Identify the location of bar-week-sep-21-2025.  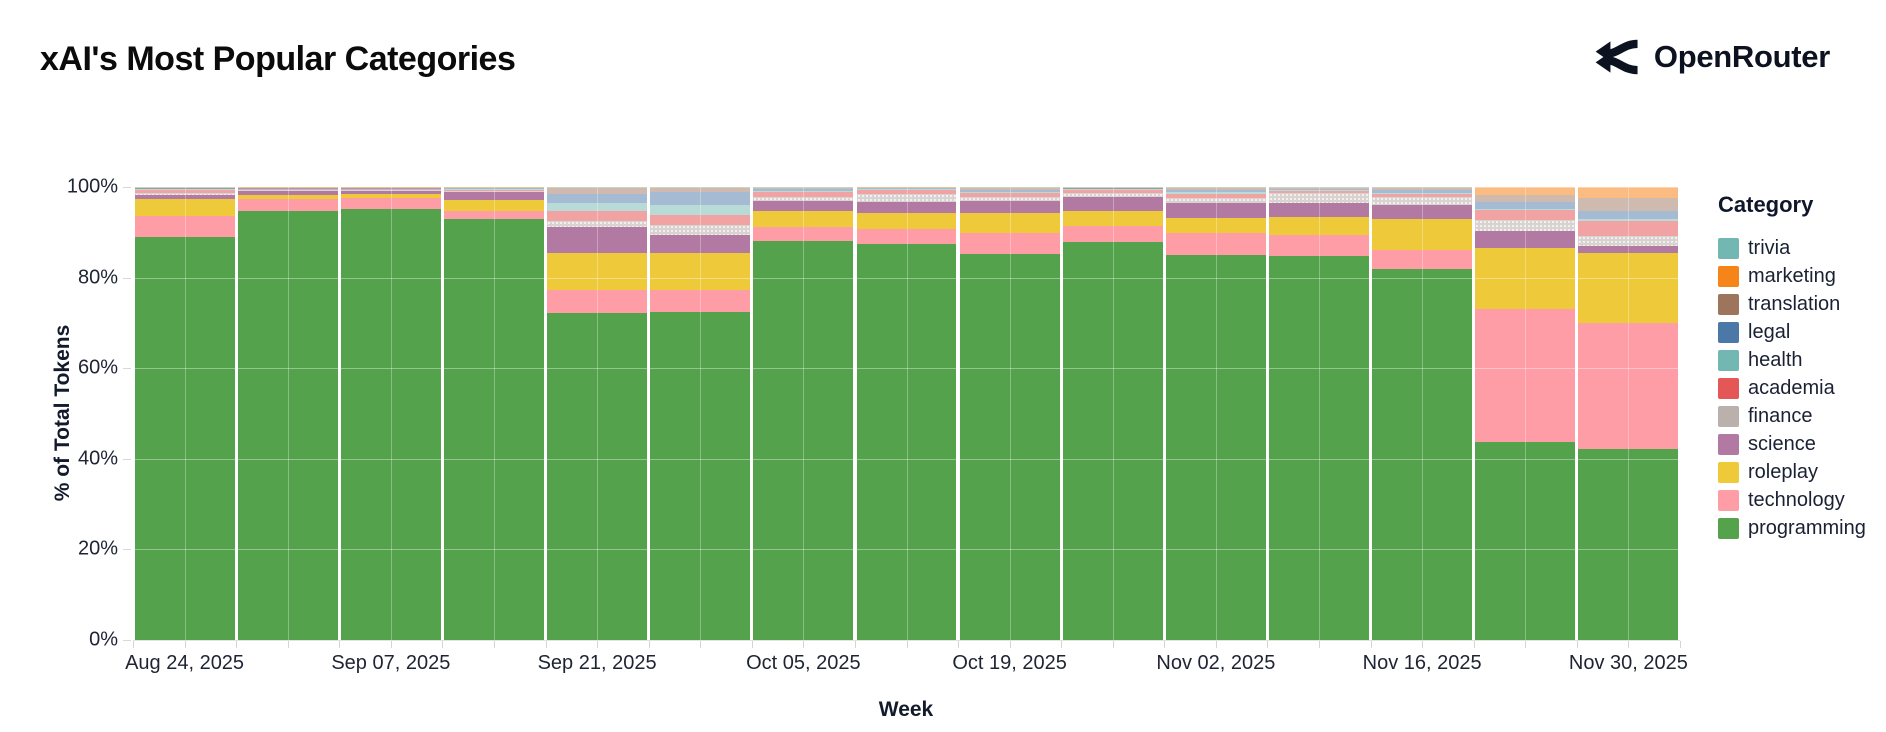
(597, 413).